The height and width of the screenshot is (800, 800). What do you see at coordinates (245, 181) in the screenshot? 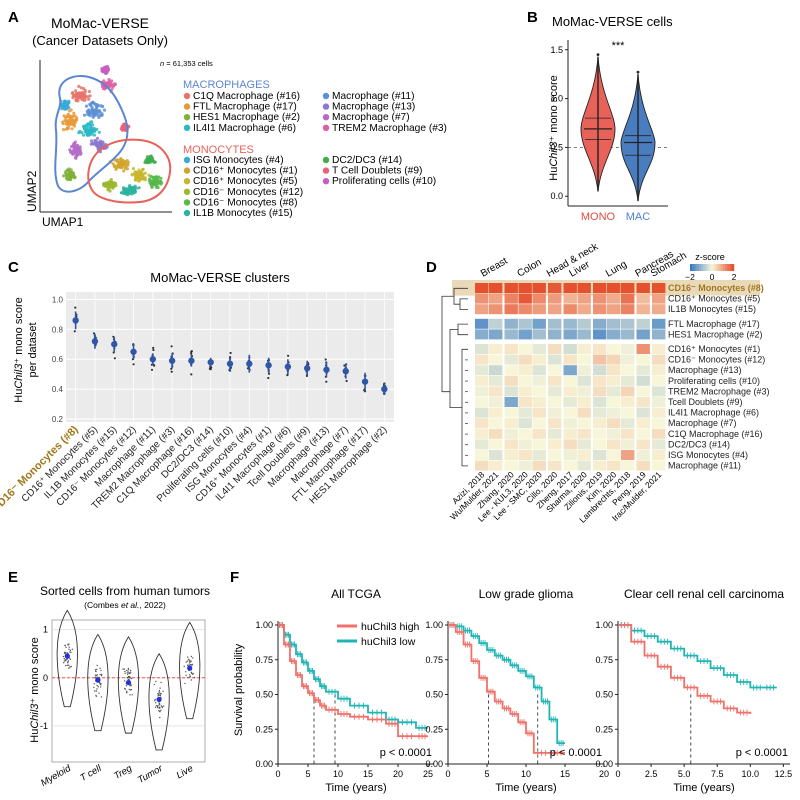
I see `legend-label: CD16⁺ Monocytes (#5)` at bounding box center [245, 181].